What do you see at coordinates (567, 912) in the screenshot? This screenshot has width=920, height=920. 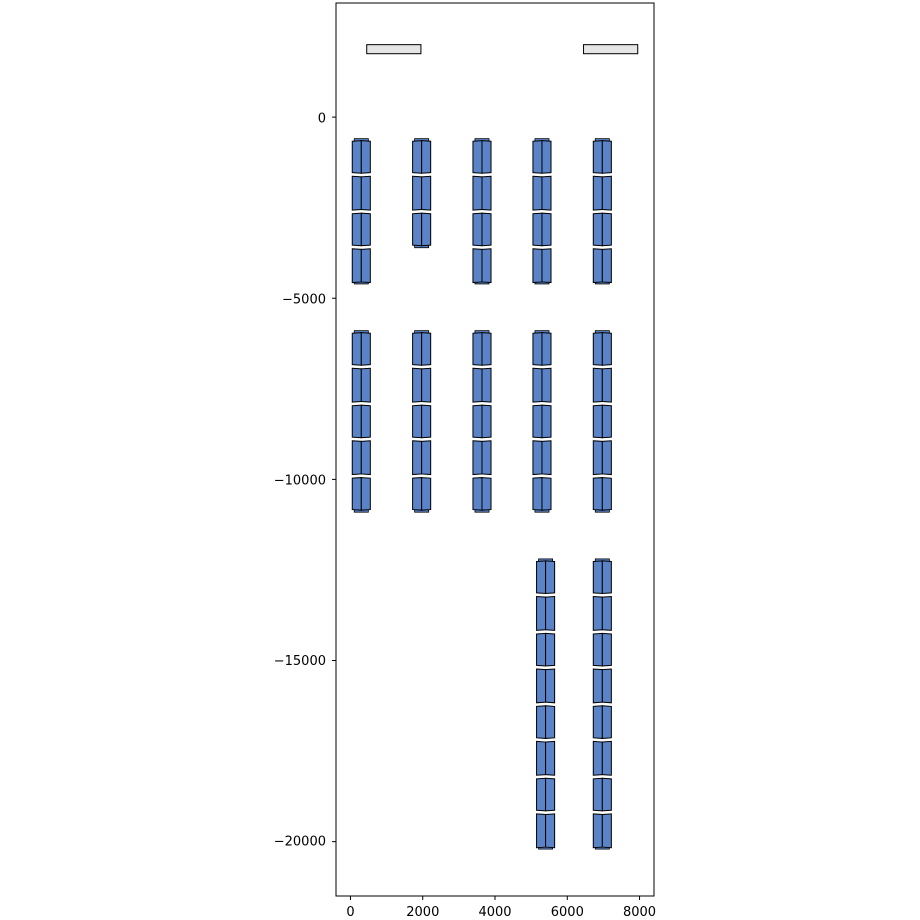 I see `x-tick-label: 6000` at bounding box center [567, 912].